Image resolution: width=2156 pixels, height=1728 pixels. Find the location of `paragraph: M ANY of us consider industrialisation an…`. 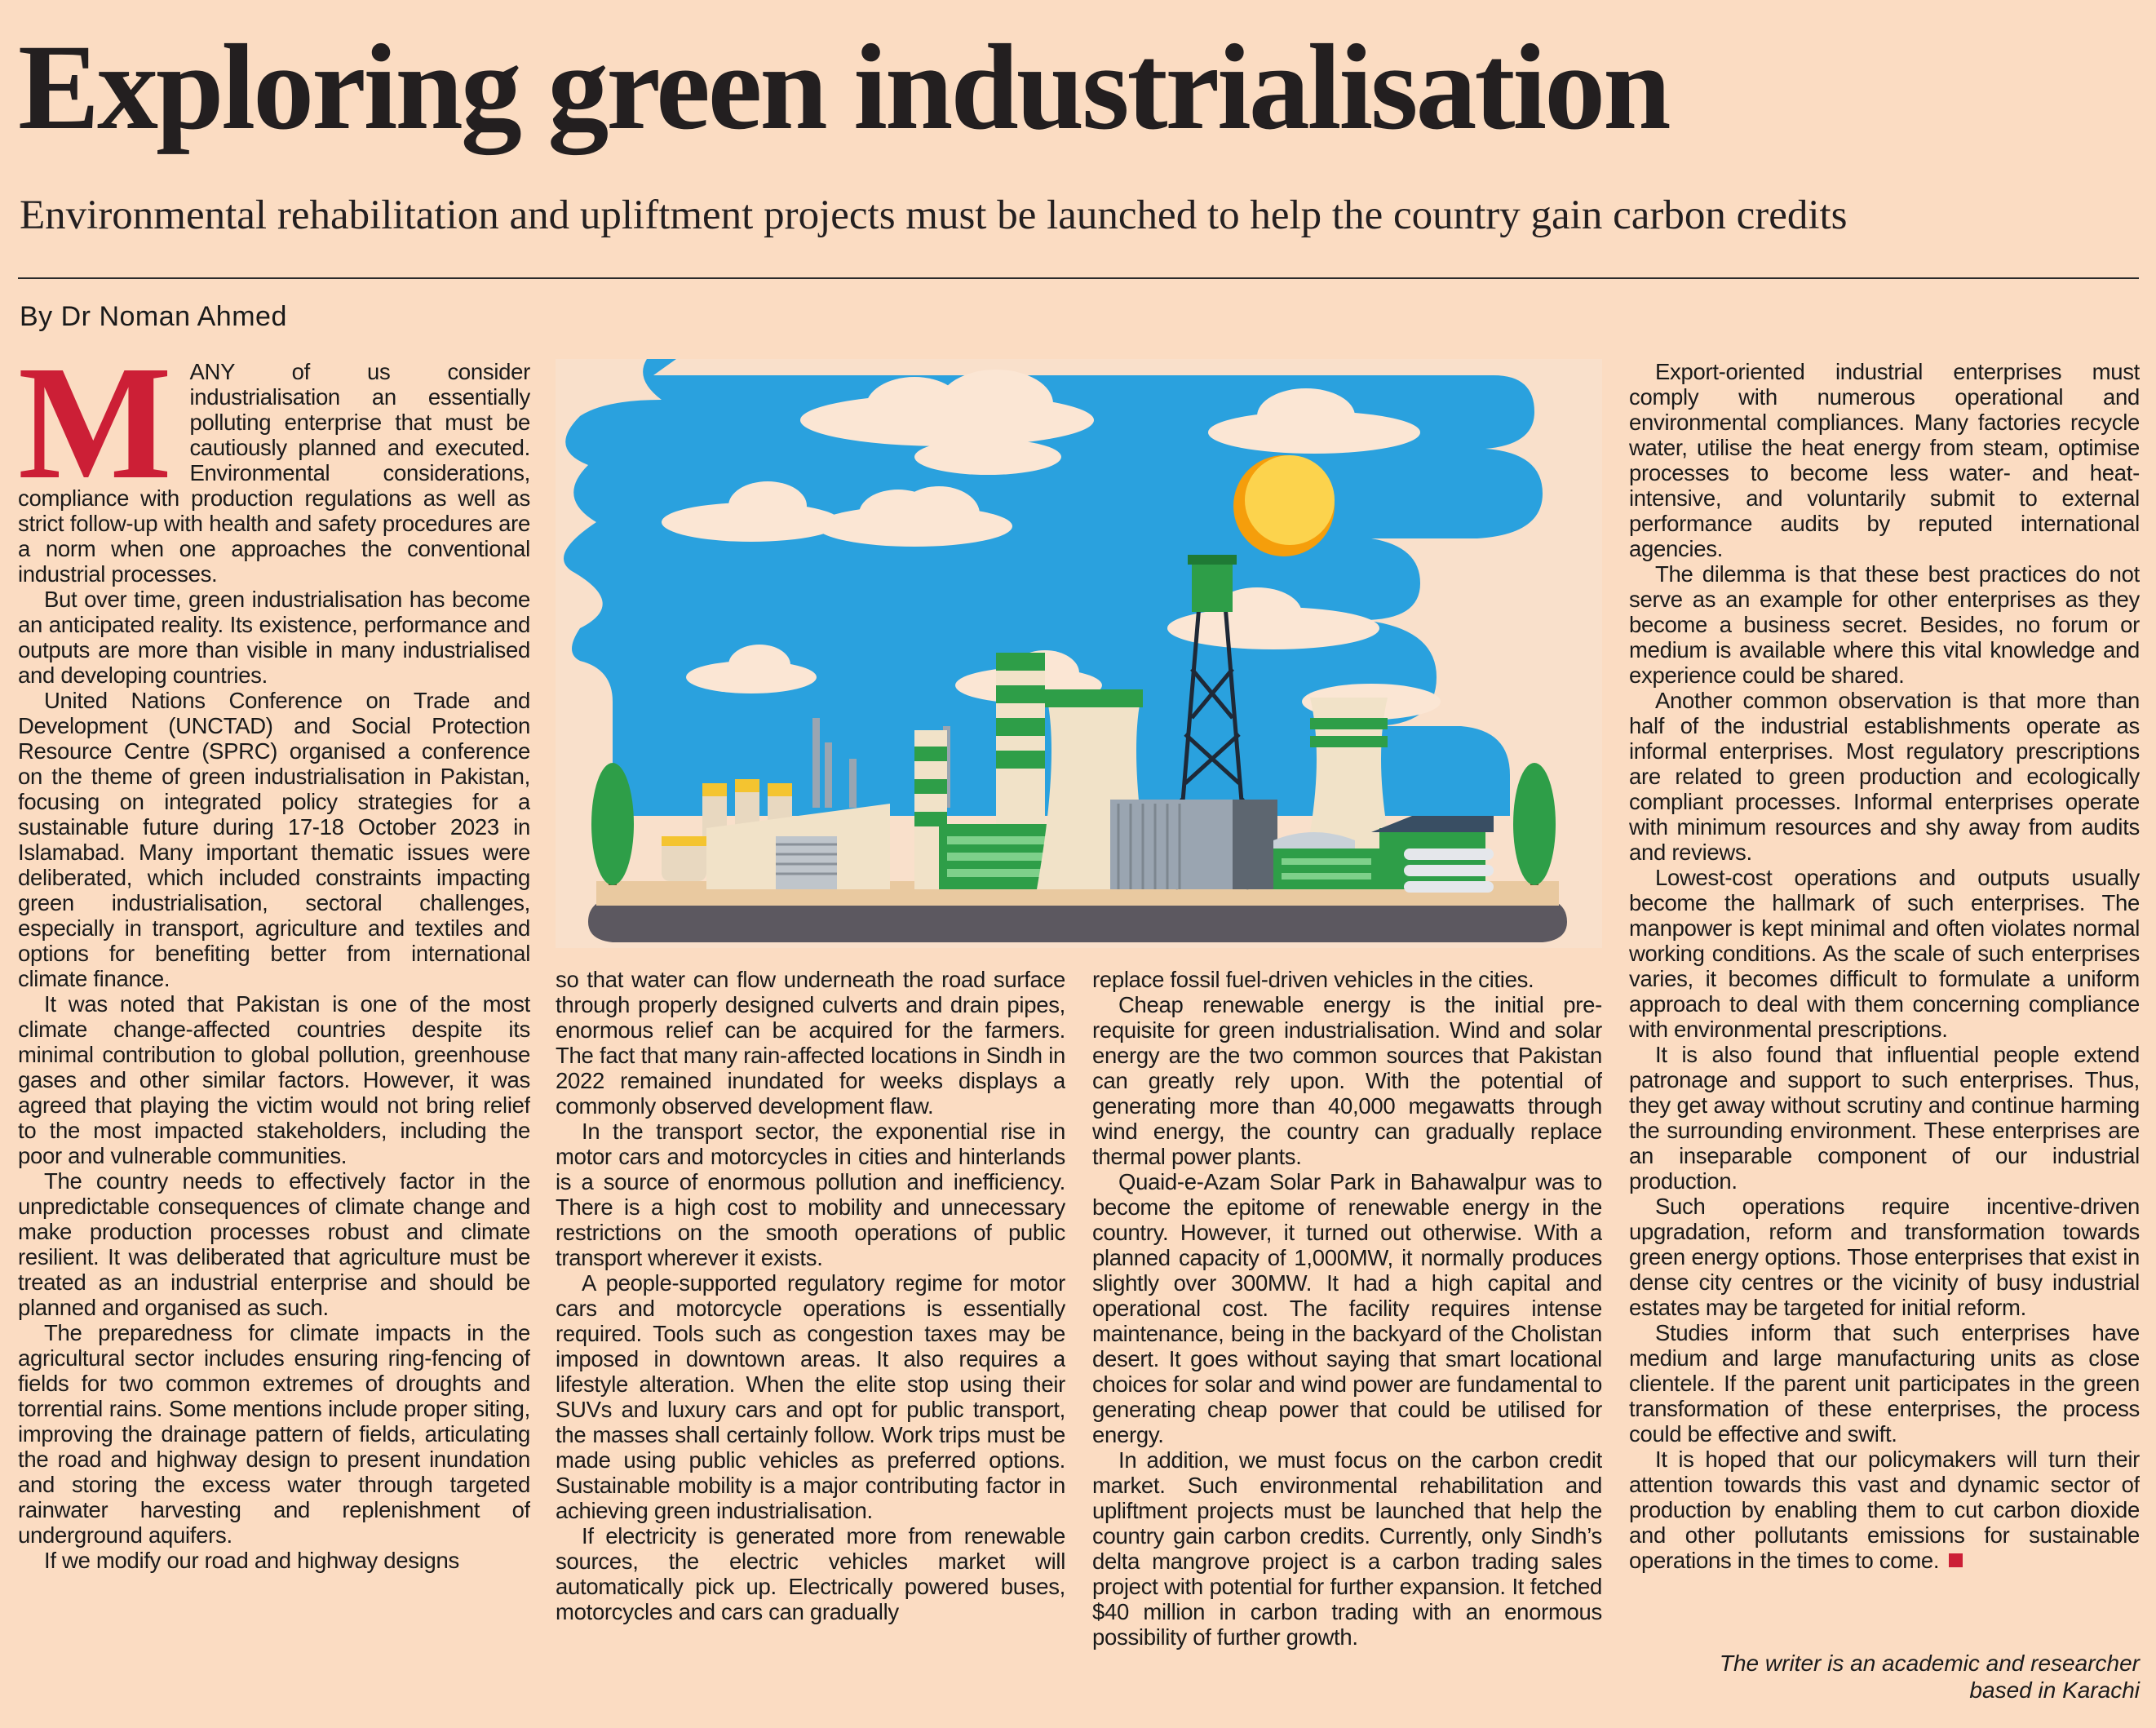

paragraph: M ANY of us consider industrialisation an… is located at coordinates (274, 473).